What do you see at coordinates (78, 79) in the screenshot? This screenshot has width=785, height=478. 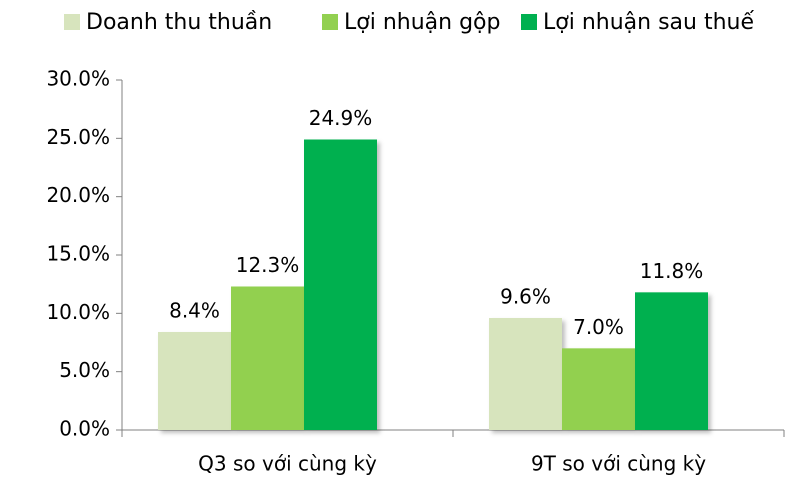 I see `y-tick-label: 30.0%` at bounding box center [78, 79].